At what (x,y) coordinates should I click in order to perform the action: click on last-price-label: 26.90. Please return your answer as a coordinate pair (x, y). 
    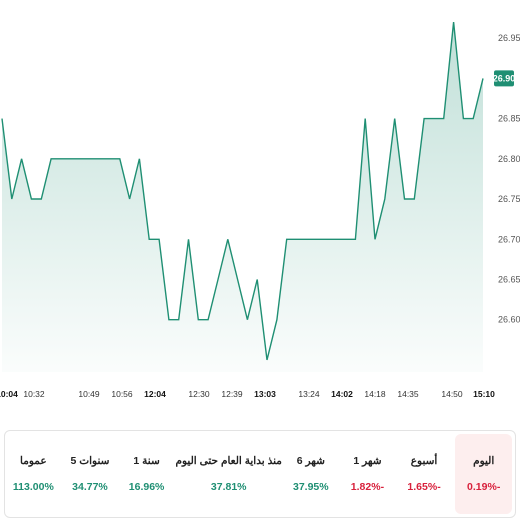
    Looking at the image, I should click on (504, 78).